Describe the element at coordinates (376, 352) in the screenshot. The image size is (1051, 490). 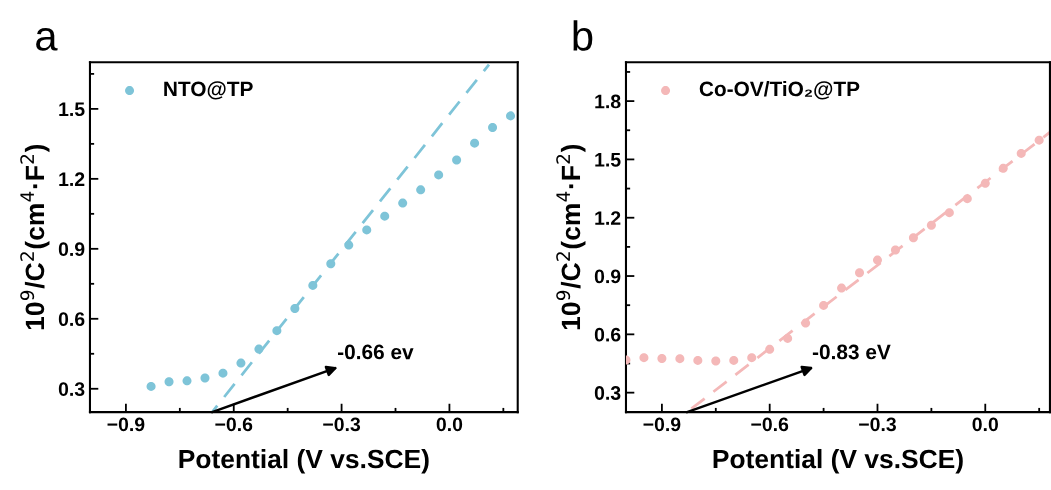
I see `annotation: -0.66 ev` at that location.